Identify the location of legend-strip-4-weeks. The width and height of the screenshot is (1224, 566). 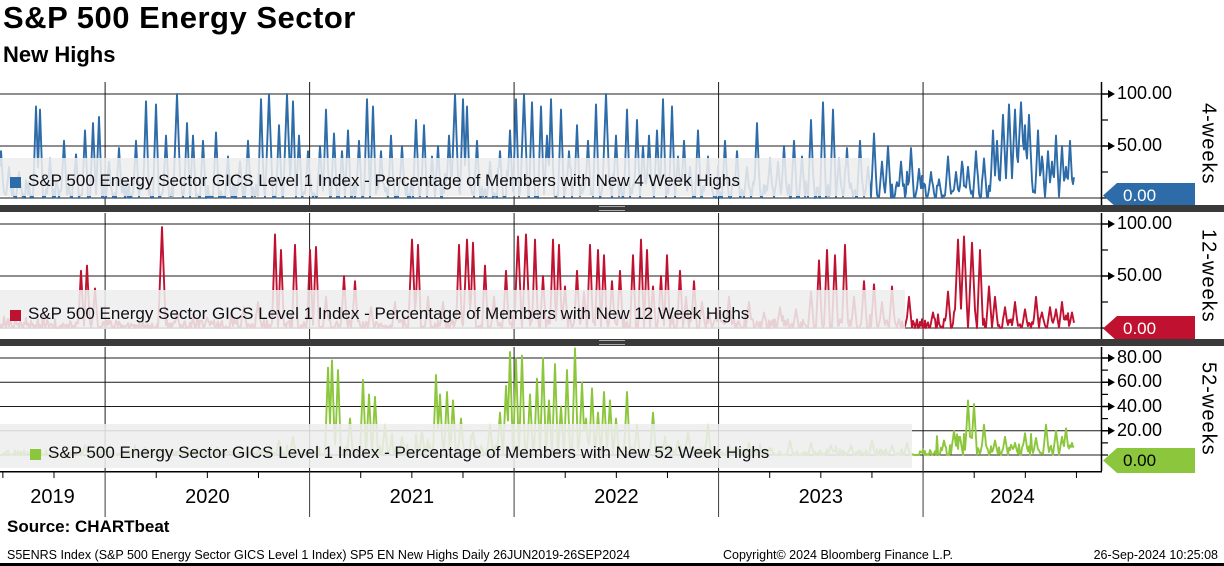
(435, 177).